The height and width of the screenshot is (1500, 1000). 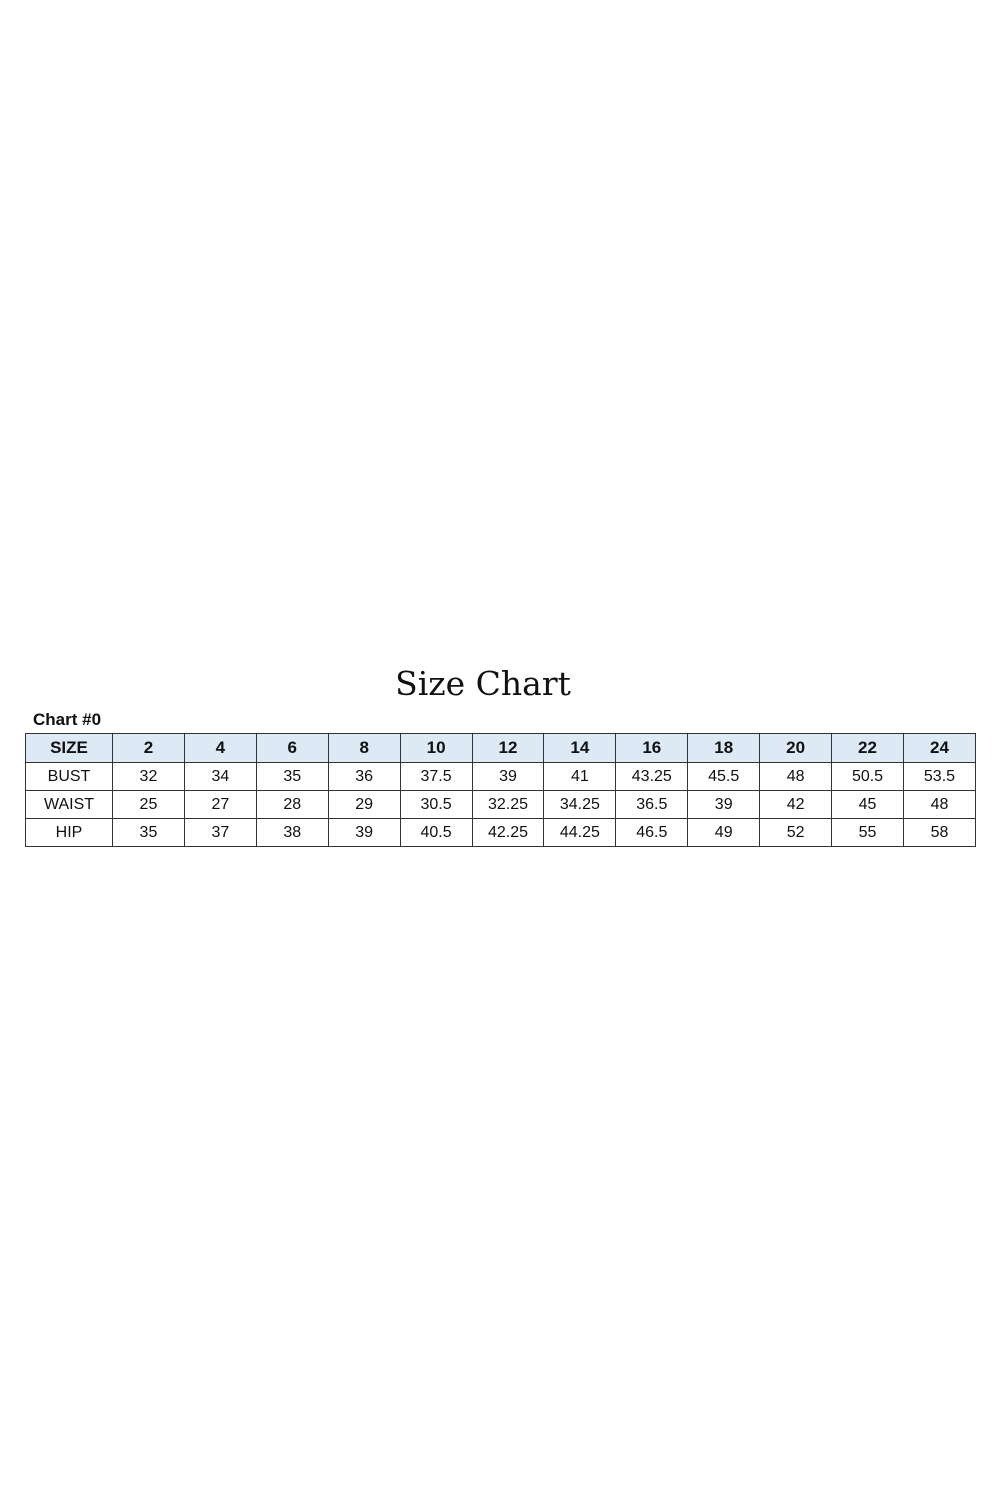 What do you see at coordinates (796, 804) in the screenshot?
I see `table-cell: 42` at bounding box center [796, 804].